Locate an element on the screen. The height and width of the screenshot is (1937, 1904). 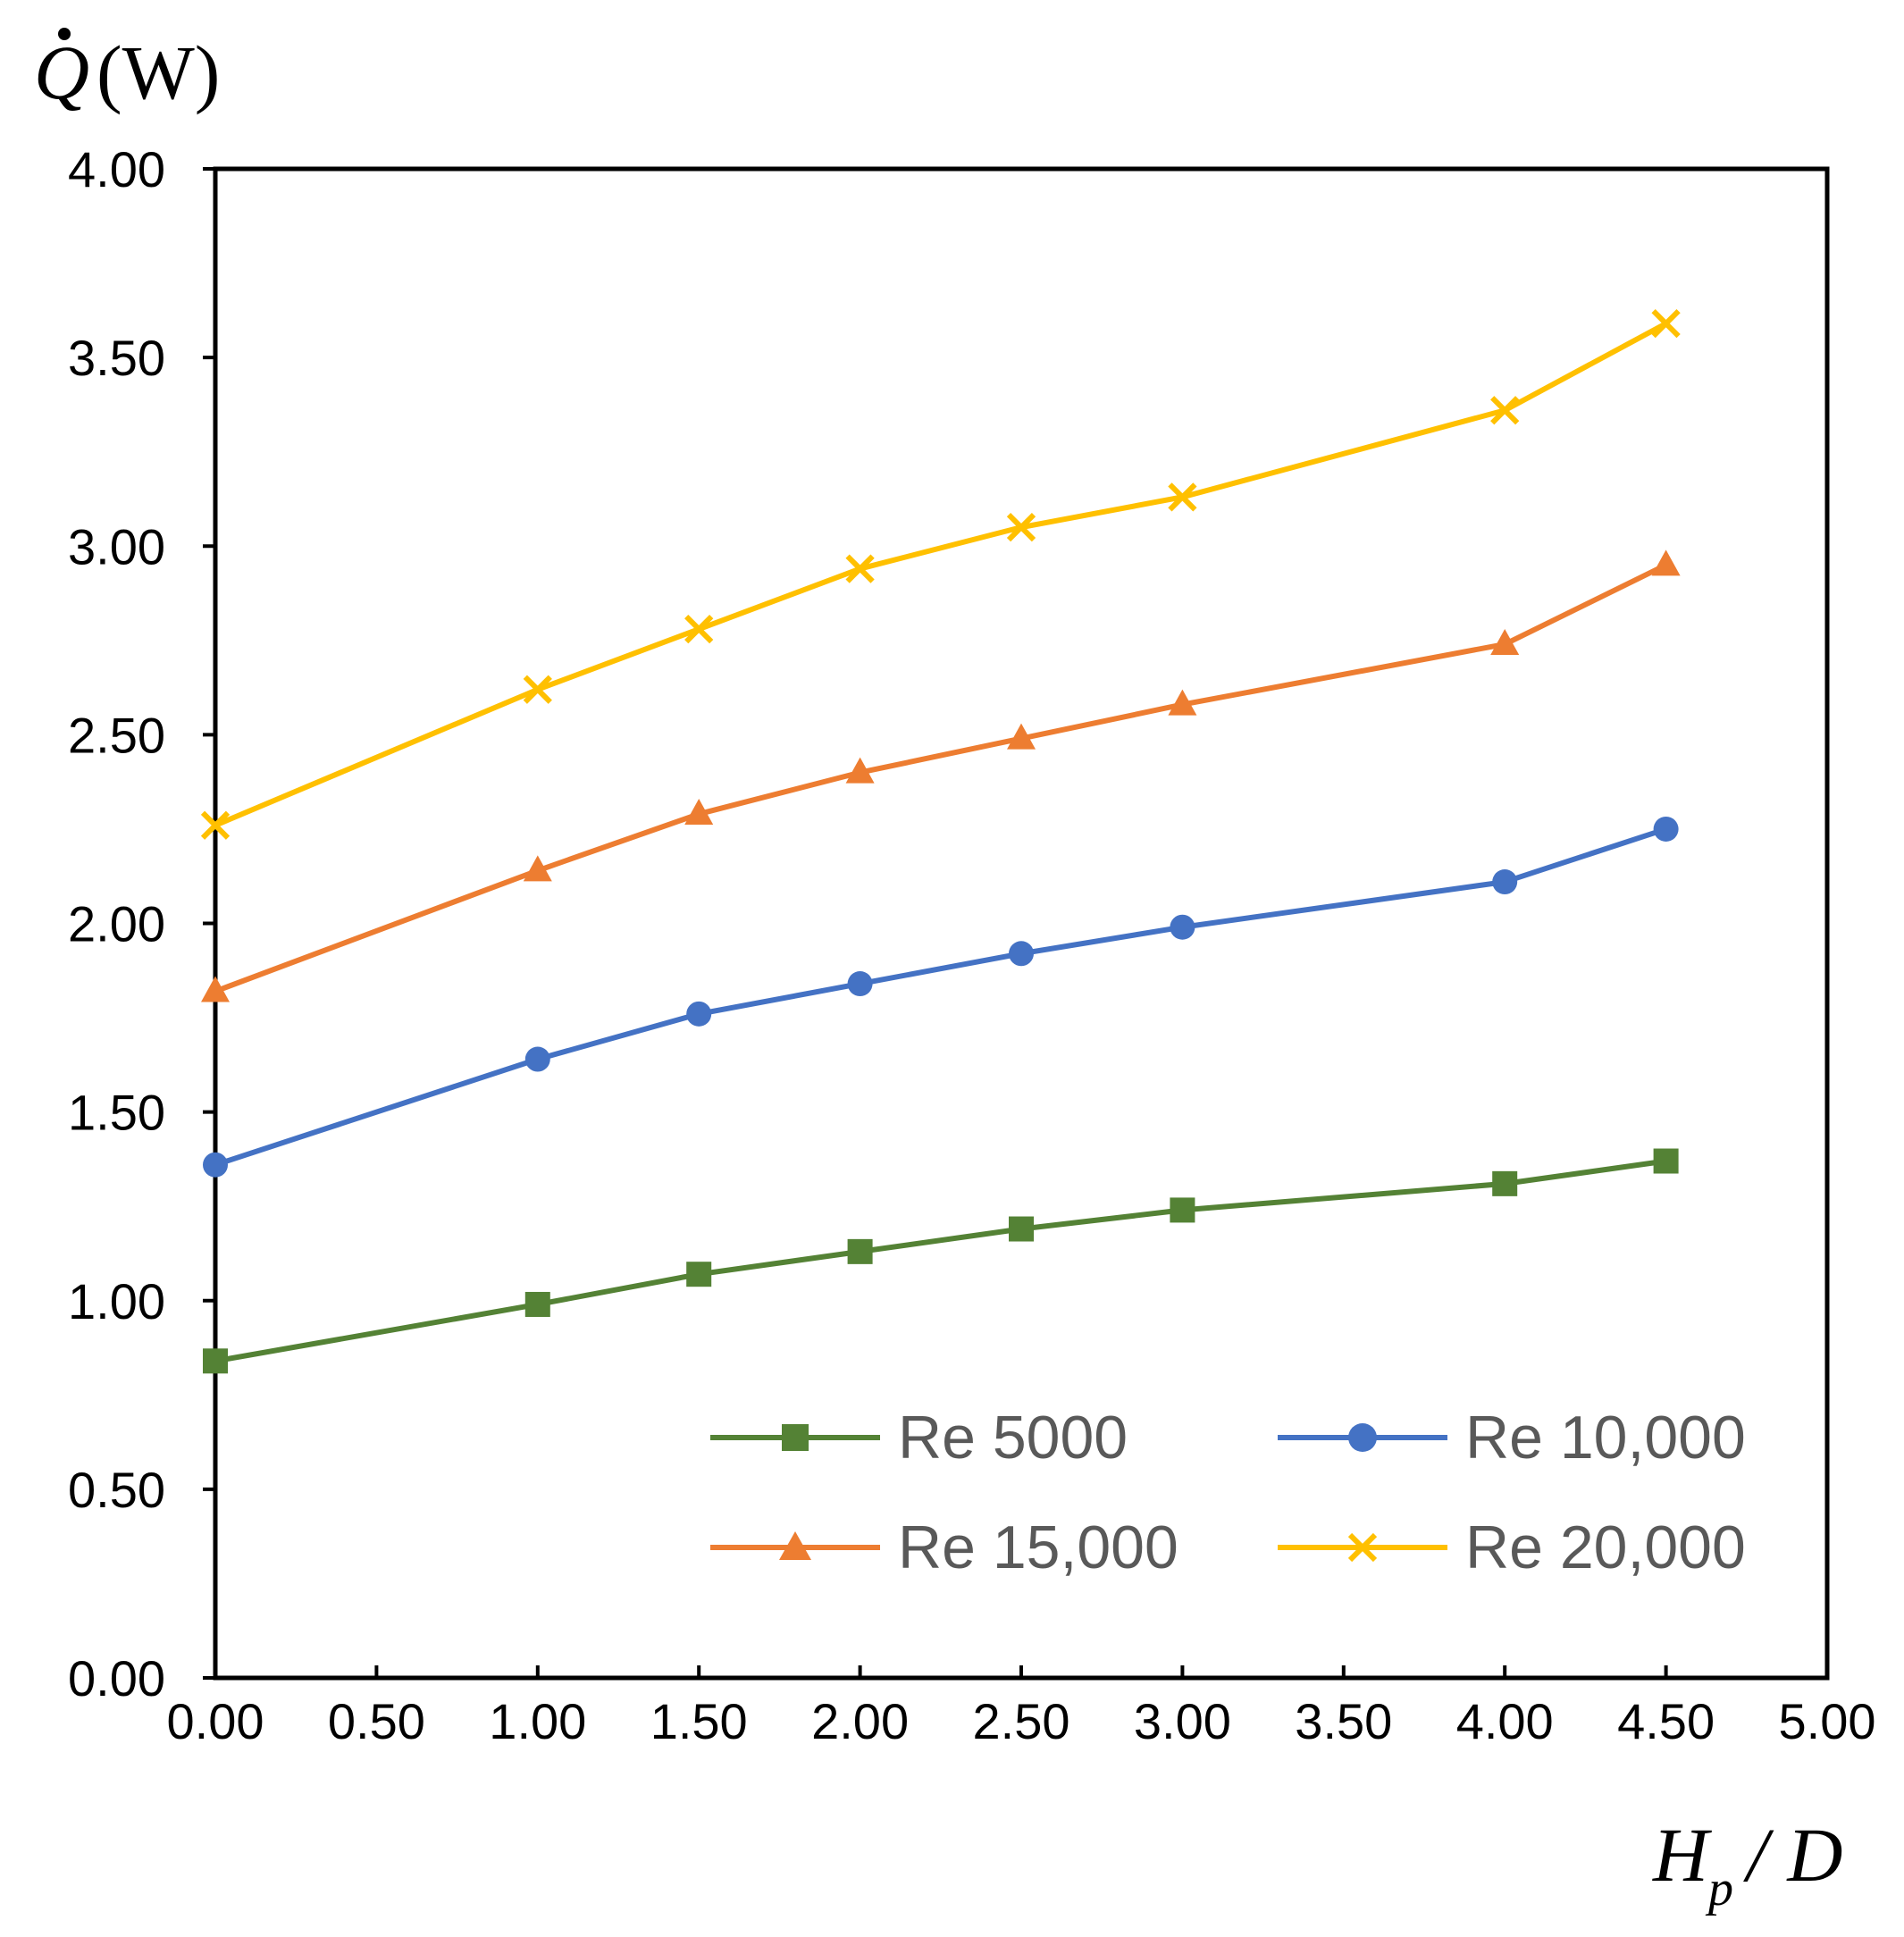
y-tick-label: 4.00 is located at coordinates (117, 169).